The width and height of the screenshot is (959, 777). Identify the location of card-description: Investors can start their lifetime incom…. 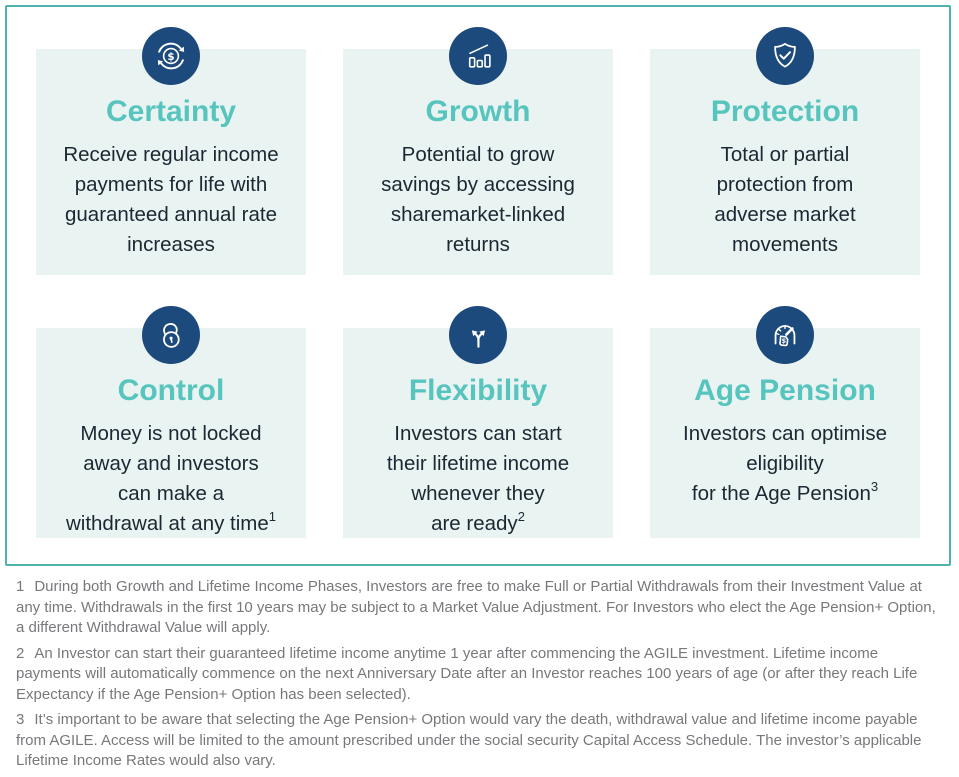
(478, 479).